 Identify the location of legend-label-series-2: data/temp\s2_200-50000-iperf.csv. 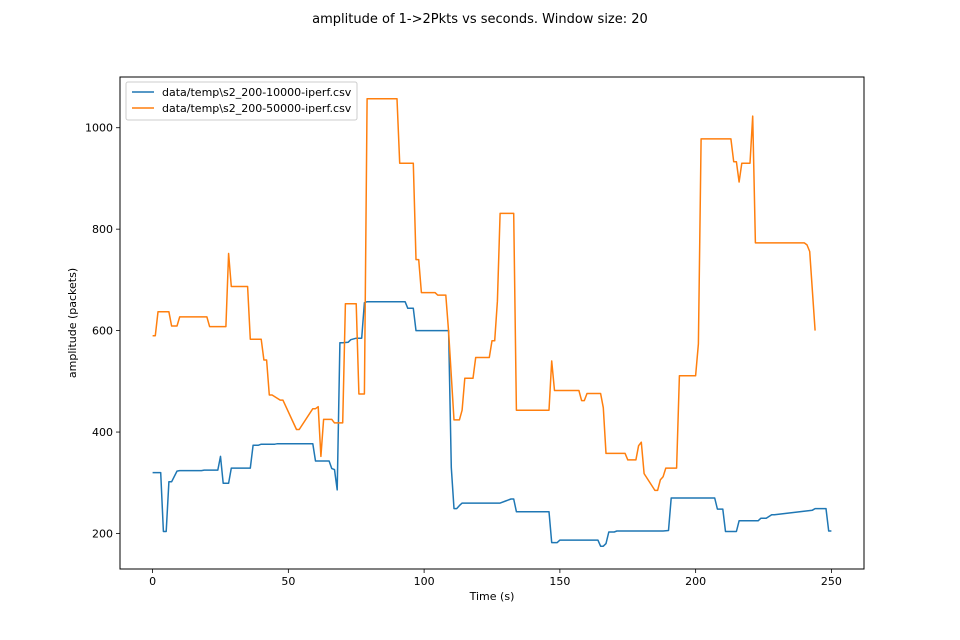
(257, 108).